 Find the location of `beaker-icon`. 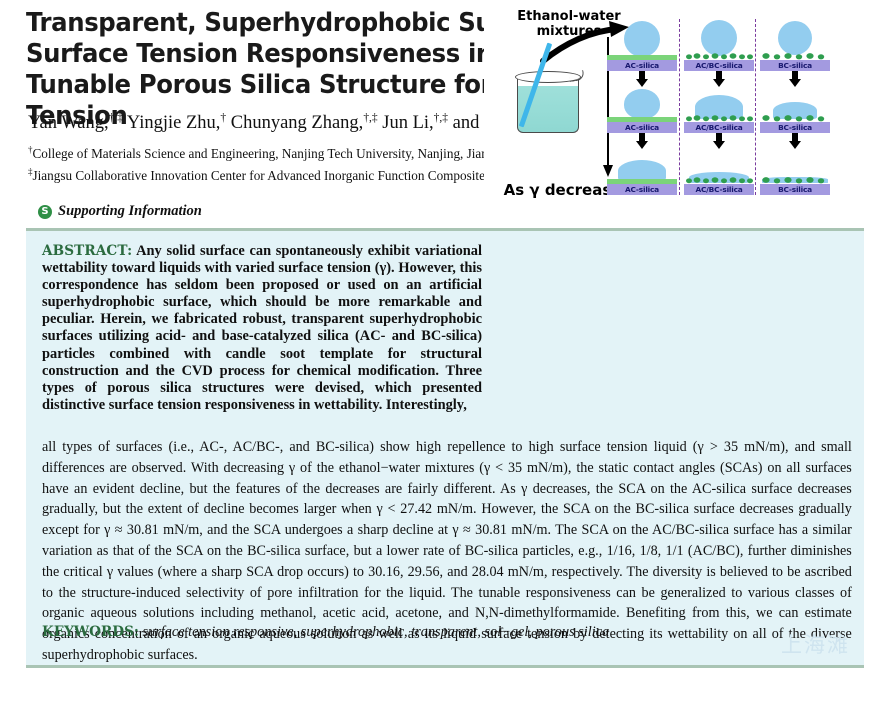

beaker-icon is located at coordinates (550, 88).